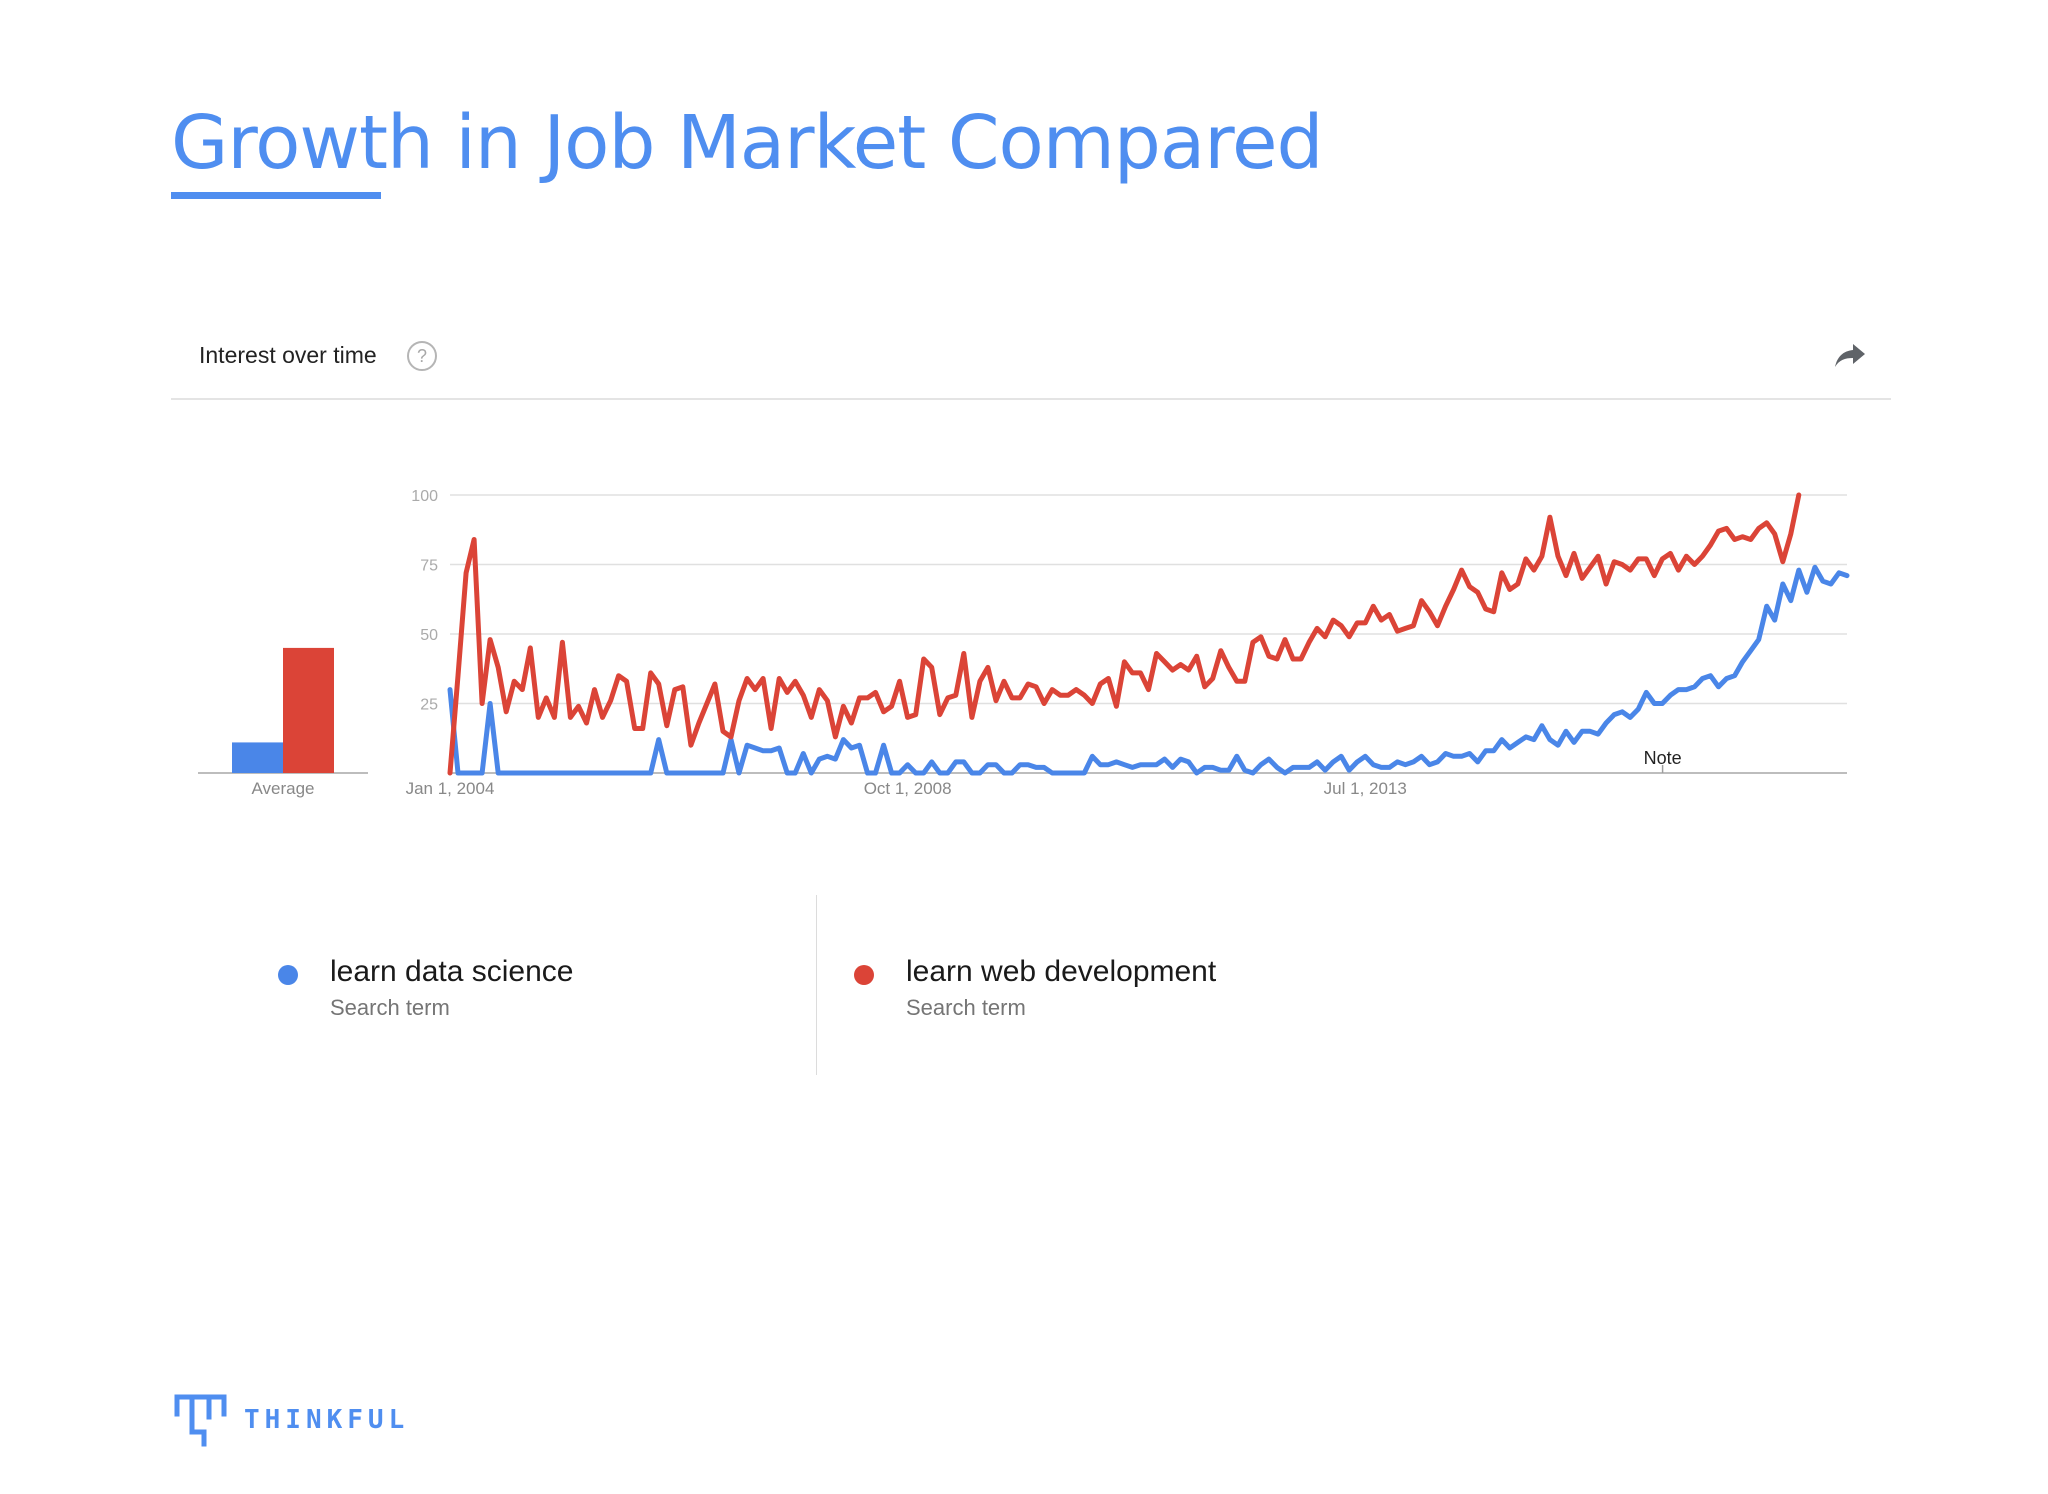  I want to click on avg-category-label: Average, so click(282, 788).